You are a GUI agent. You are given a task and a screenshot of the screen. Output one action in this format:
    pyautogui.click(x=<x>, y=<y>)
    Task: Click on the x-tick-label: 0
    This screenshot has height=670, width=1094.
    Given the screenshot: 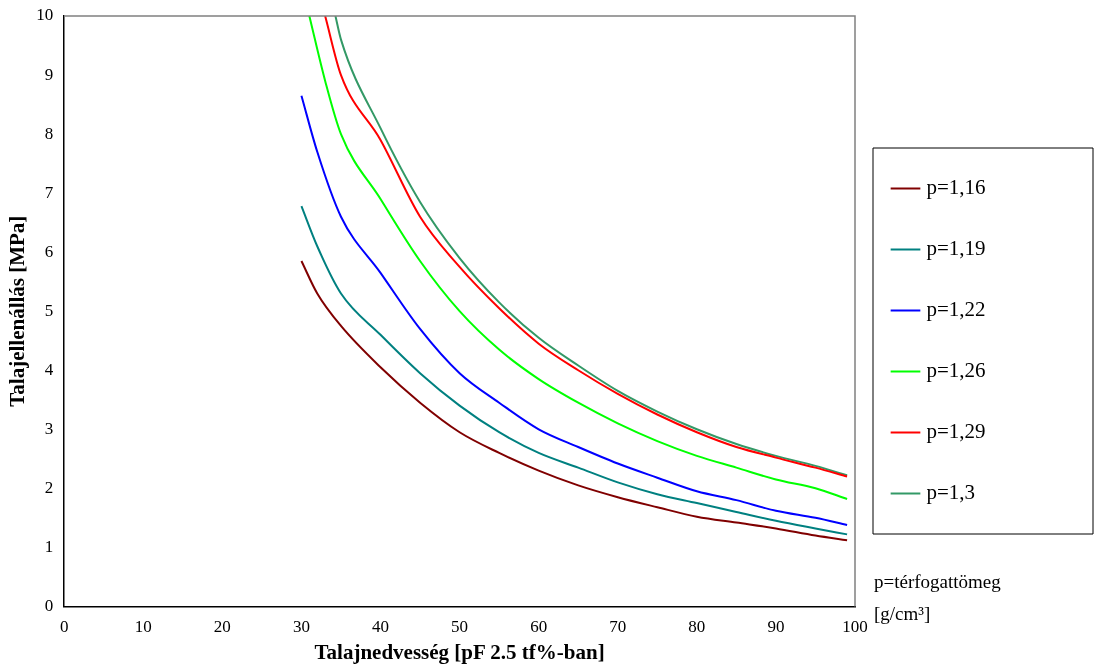 What is the action you would take?
    pyautogui.click(x=64, y=627)
    